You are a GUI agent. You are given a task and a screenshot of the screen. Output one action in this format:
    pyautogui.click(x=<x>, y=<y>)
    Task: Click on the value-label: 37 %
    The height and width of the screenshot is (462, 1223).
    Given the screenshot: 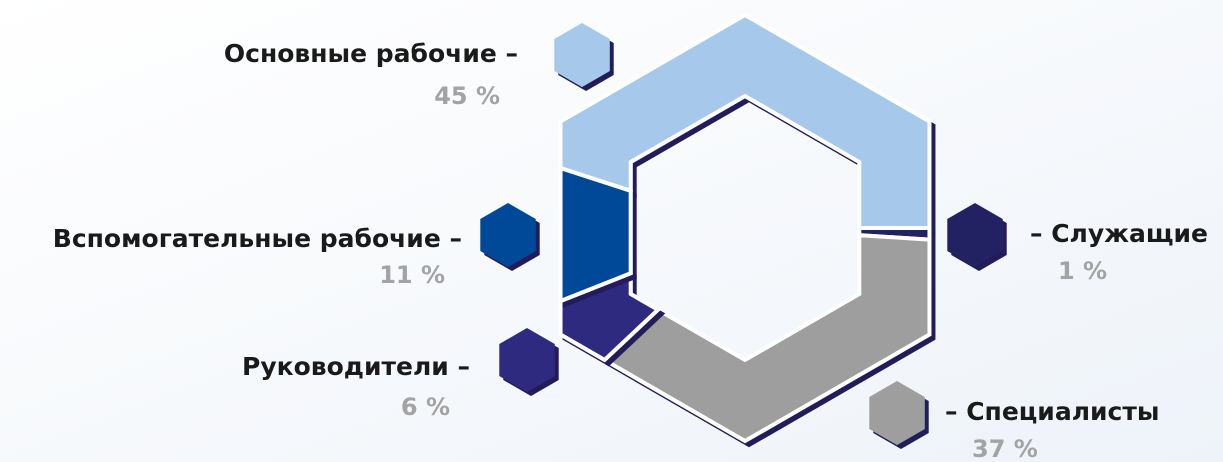 What is the action you would take?
    pyautogui.click(x=1005, y=448)
    